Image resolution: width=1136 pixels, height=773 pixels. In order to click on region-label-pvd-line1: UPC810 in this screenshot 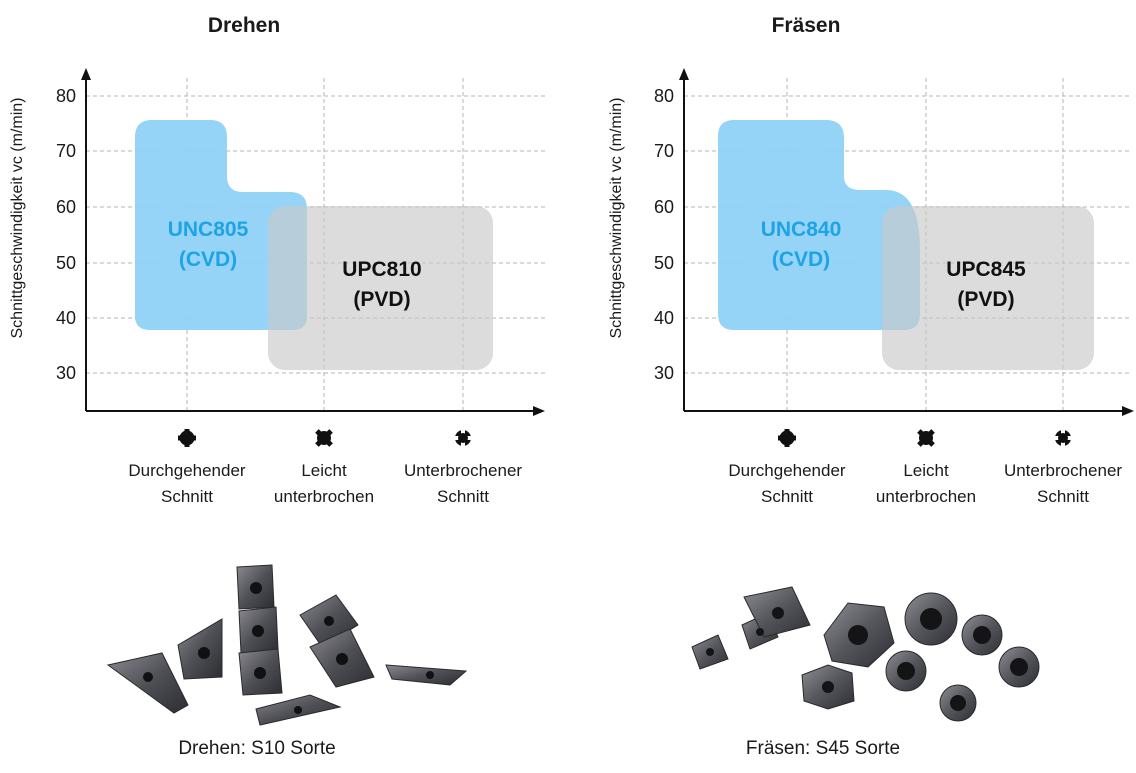, I will do `click(381, 269)`.